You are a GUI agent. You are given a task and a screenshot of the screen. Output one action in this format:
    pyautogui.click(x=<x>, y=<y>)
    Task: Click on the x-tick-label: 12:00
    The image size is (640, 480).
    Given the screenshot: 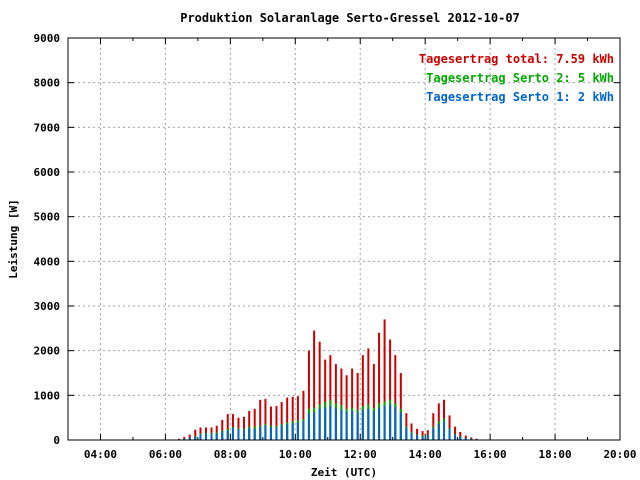 What is the action you would take?
    pyautogui.click(x=360, y=454)
    